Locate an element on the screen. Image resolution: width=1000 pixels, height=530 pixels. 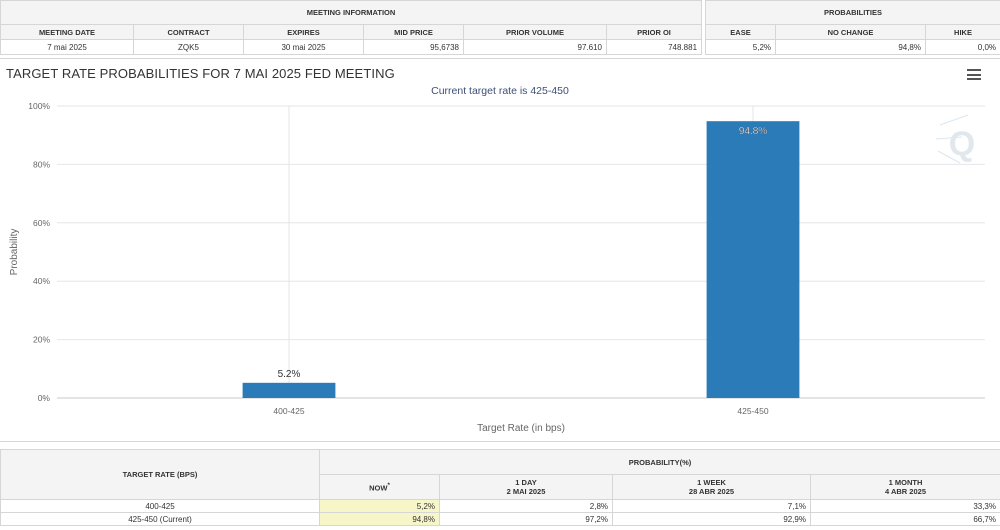
meeting-date-value: 7 mai 2025 is located at coordinates (67, 47).